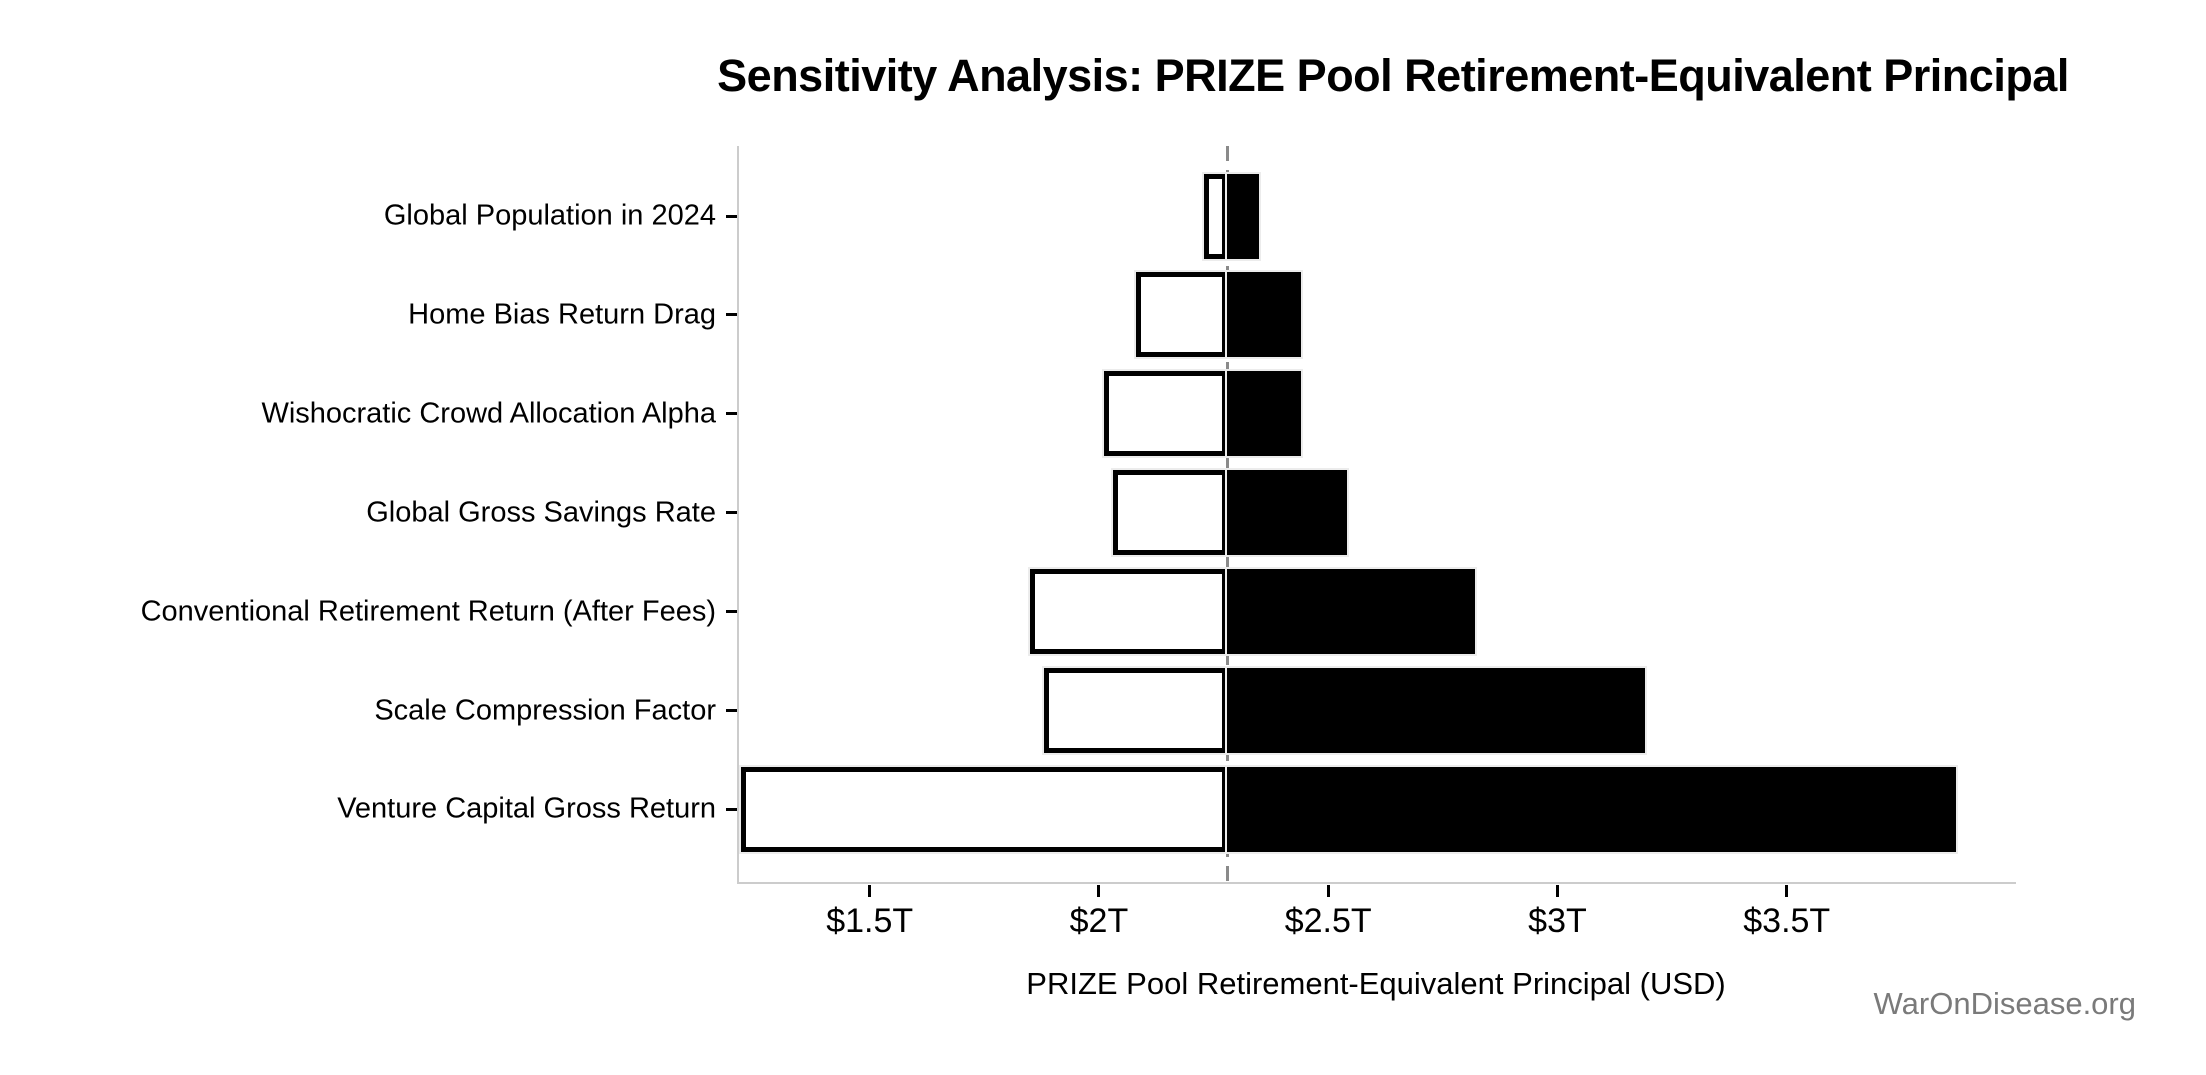  I want to click on y-tick-label: Global Gross Savings Rate, so click(541, 512).